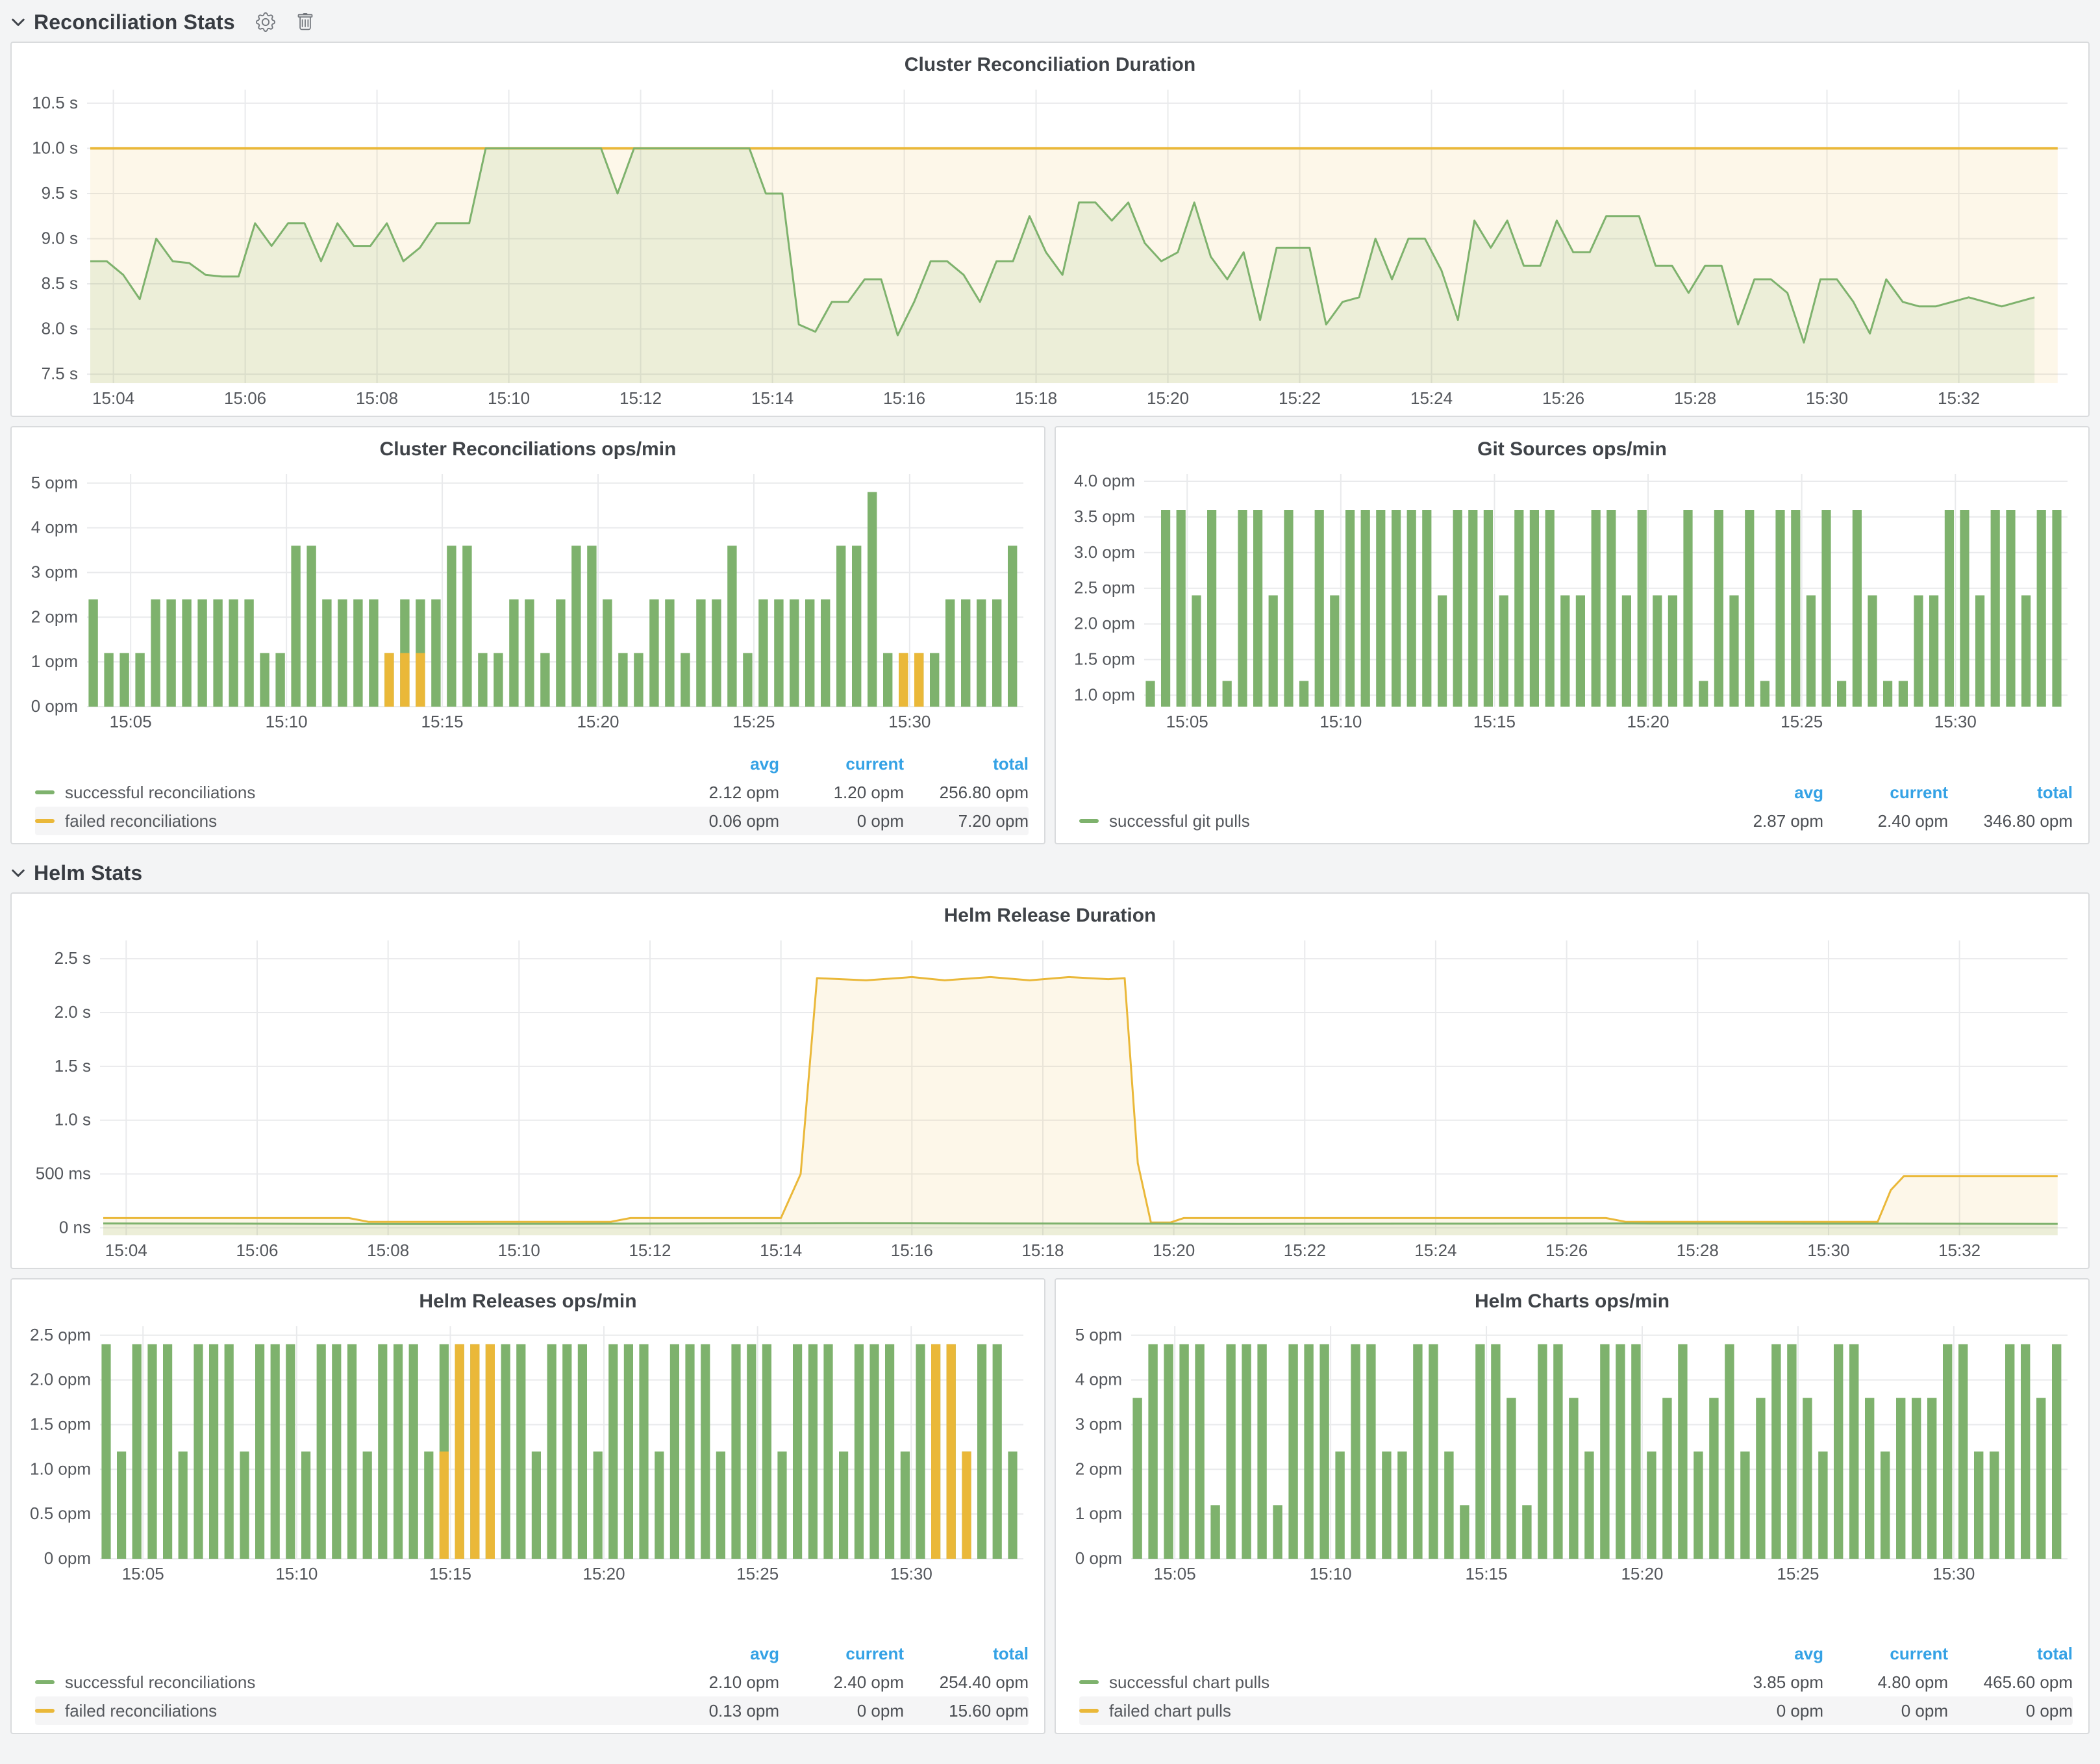 The width and height of the screenshot is (2100, 1764). Describe the element at coordinates (1170, 1710) in the screenshot. I see `legend-series-label: failed chart pulls` at that location.